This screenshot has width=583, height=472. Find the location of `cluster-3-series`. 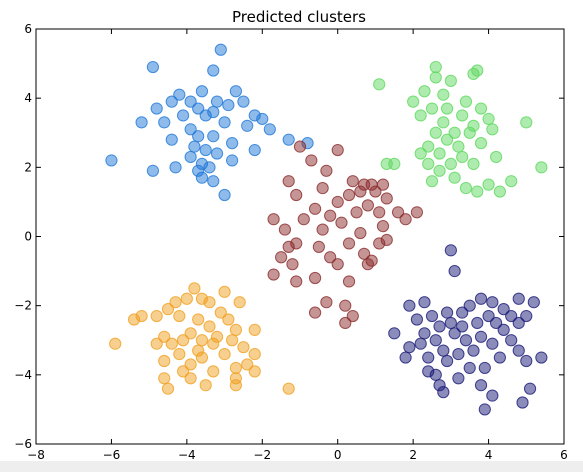

cluster-3-series is located at coordinates (345, 235).